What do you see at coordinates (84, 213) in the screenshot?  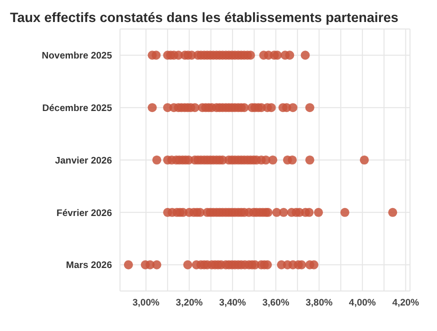 I see `y-tick-label: Février 2026` at bounding box center [84, 213].